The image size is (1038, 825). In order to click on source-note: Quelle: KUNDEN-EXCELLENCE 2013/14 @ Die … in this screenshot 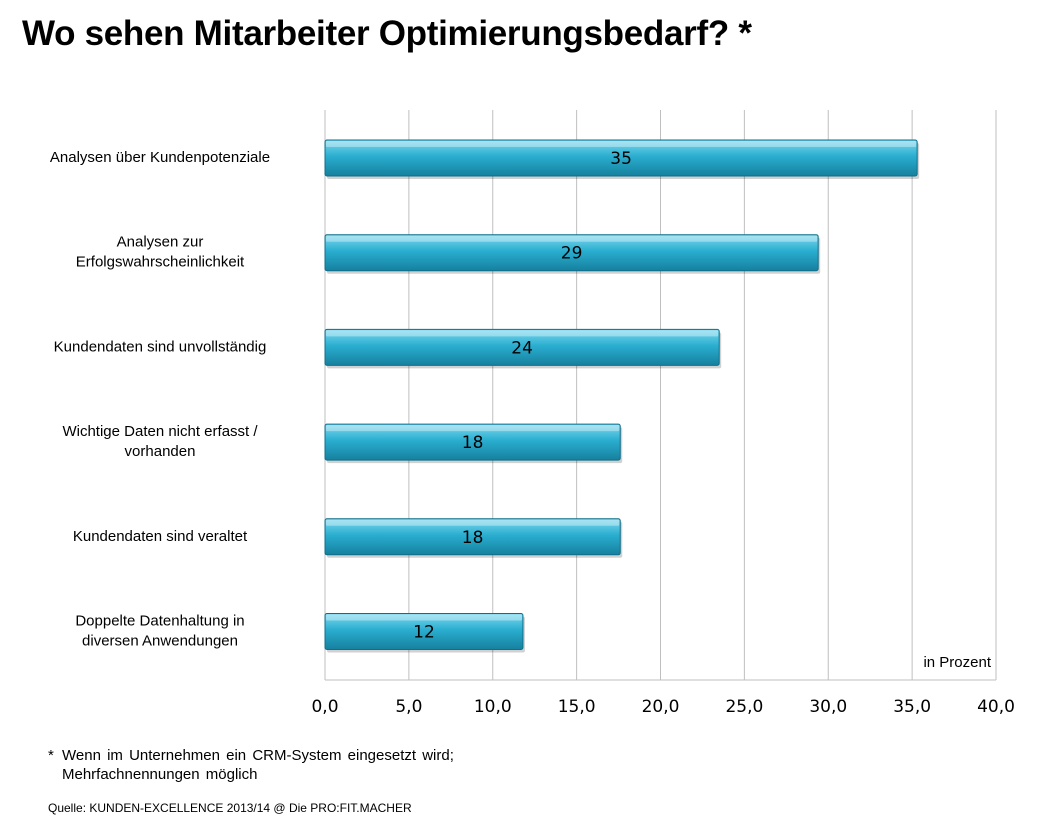, I will do `click(230, 808)`.